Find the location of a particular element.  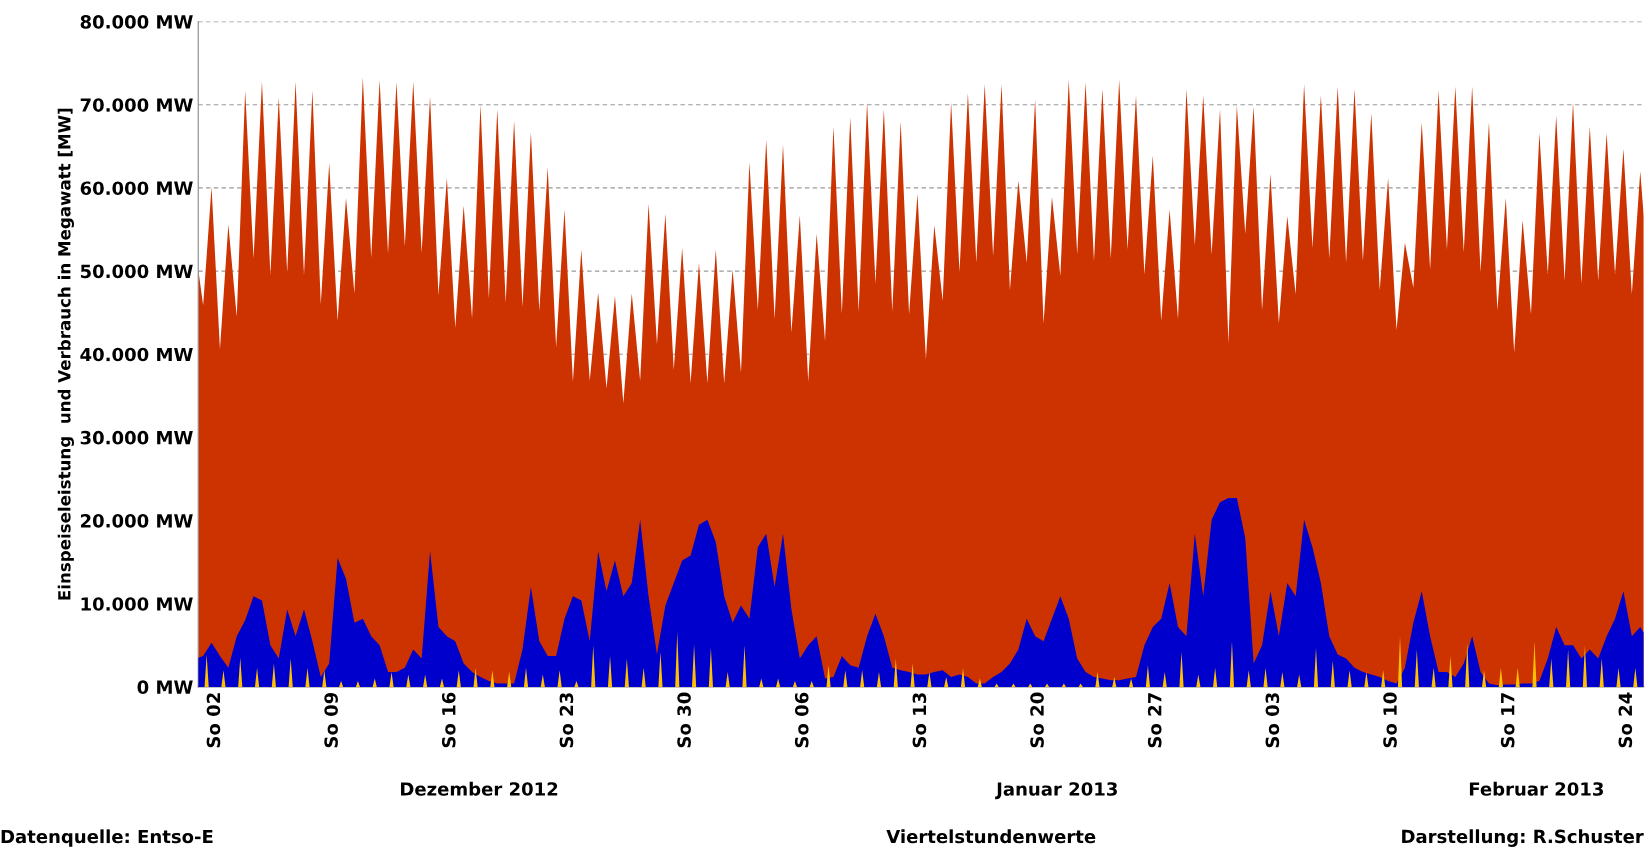

x-tick-label: So 03 is located at coordinates (1272, 720).